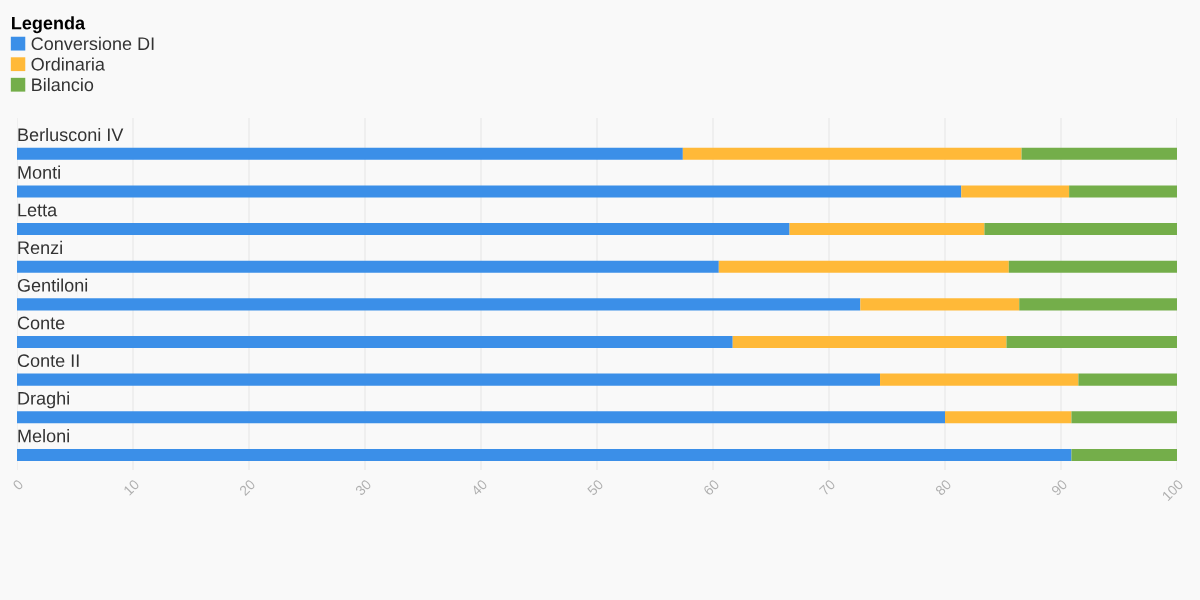  Describe the element at coordinates (595, 487) in the screenshot. I see `x-tick-label: 50` at that location.